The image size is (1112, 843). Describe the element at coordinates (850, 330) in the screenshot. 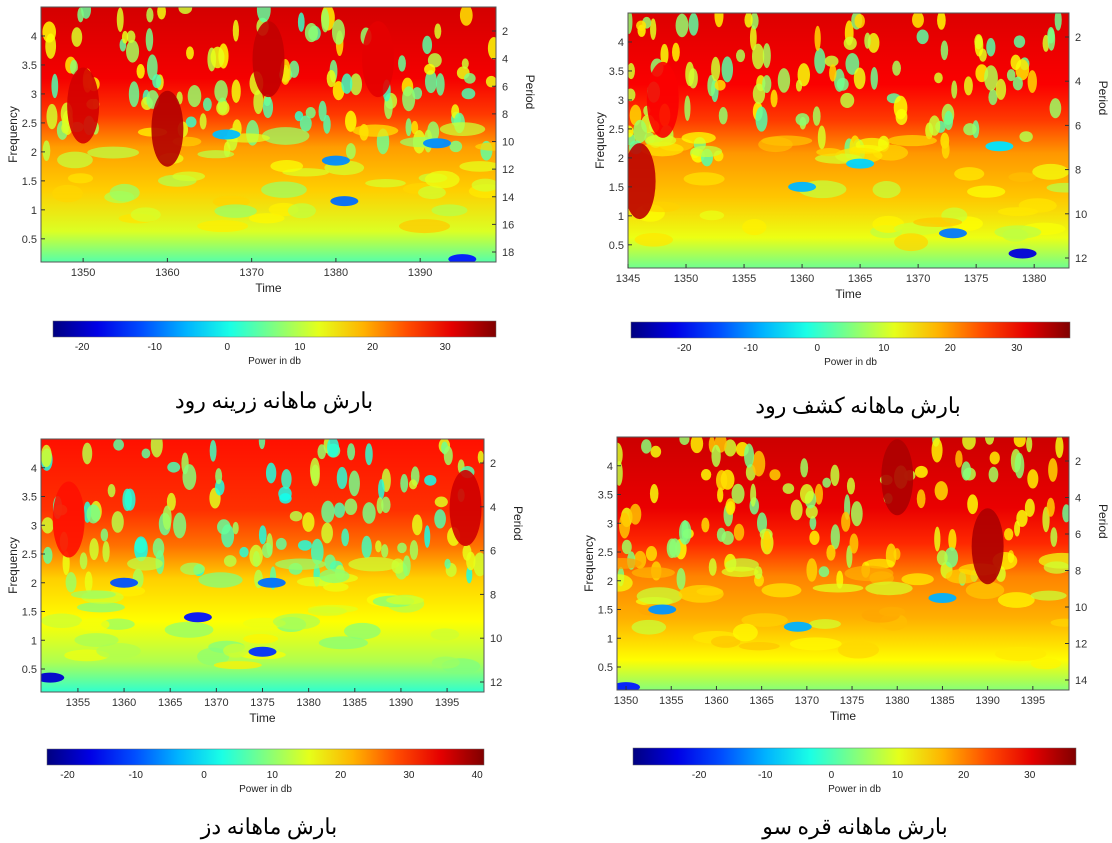

I see `colorbar` at that location.